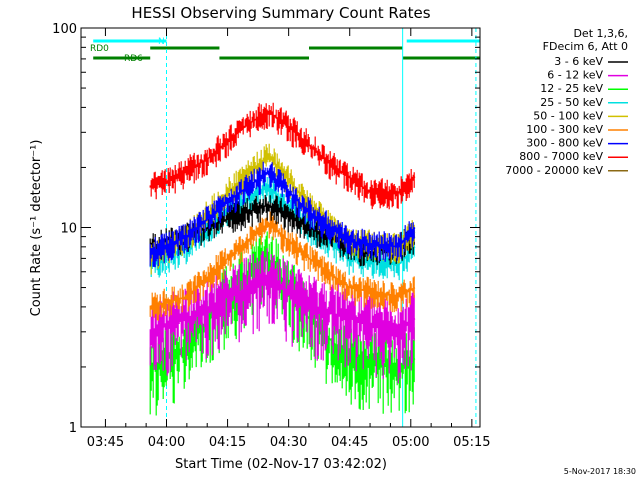  I want to click on x-tick-label-1: 04:00, so click(166, 442).